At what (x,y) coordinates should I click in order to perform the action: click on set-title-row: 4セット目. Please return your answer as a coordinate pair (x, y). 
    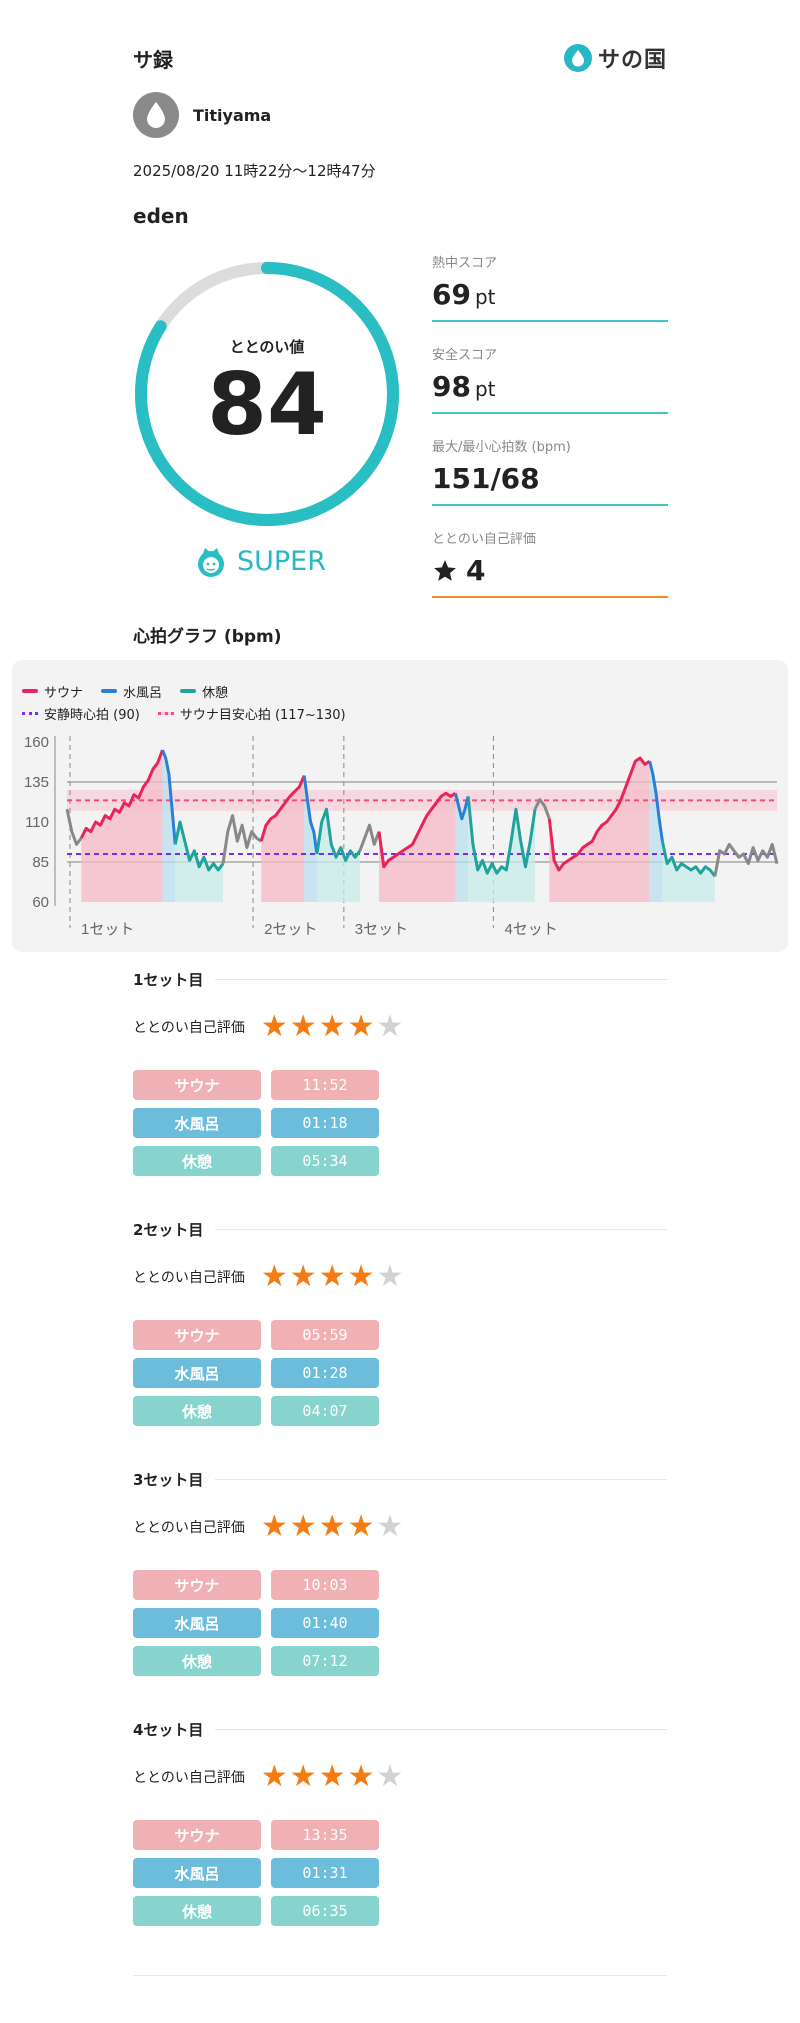
    Looking at the image, I should click on (400, 1729).